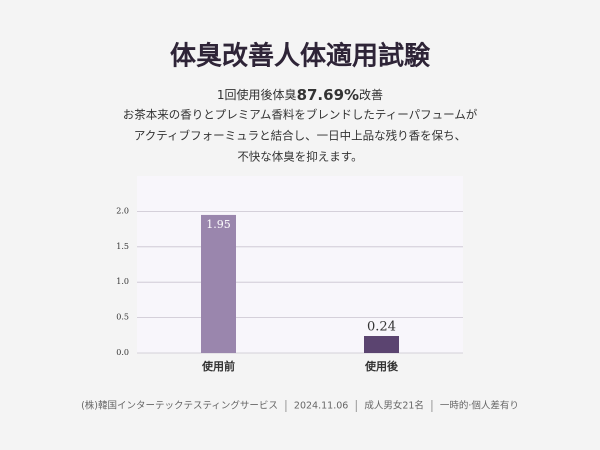  What do you see at coordinates (371, 94) in the screenshot?
I see `subtitle-part: 改善` at bounding box center [371, 94].